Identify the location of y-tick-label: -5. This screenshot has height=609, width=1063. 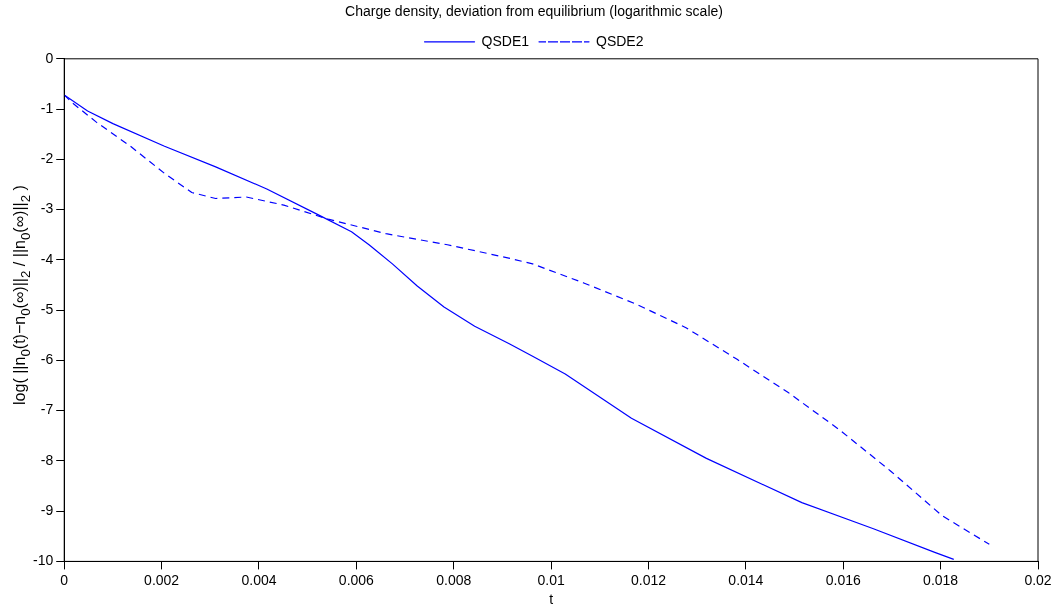
(47, 308).